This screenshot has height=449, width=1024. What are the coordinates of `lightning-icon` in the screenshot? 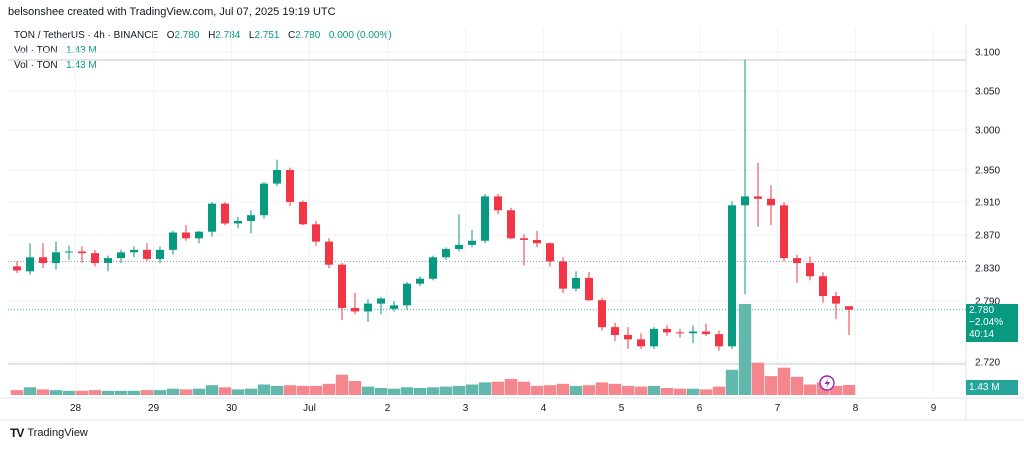 It's located at (827, 383).